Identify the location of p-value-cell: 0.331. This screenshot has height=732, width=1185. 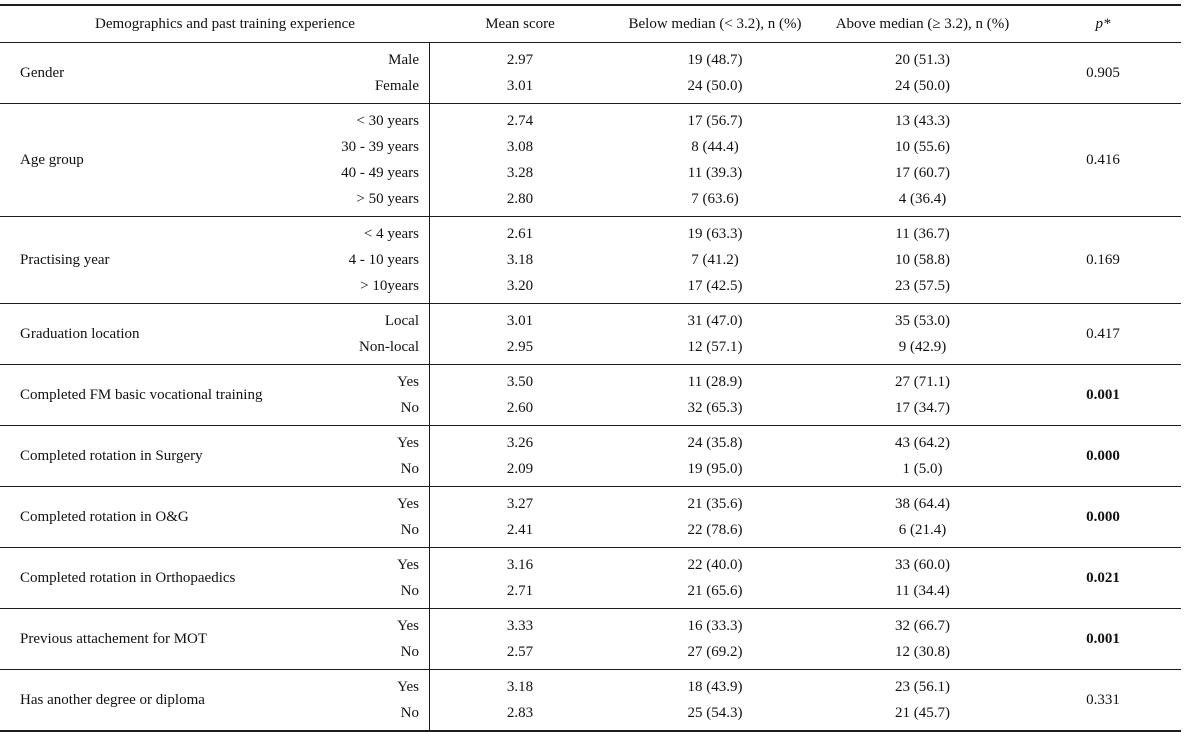
(1103, 700).